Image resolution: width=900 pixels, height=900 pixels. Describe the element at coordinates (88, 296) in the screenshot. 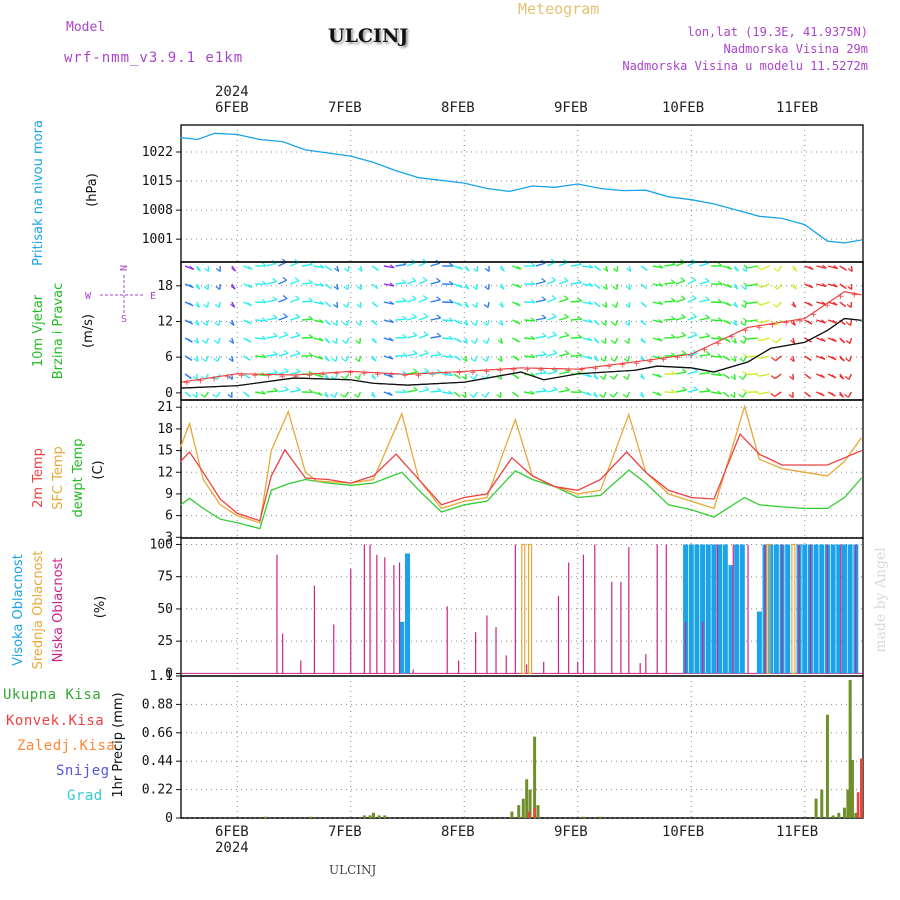

I see `compass-w: W` at that location.